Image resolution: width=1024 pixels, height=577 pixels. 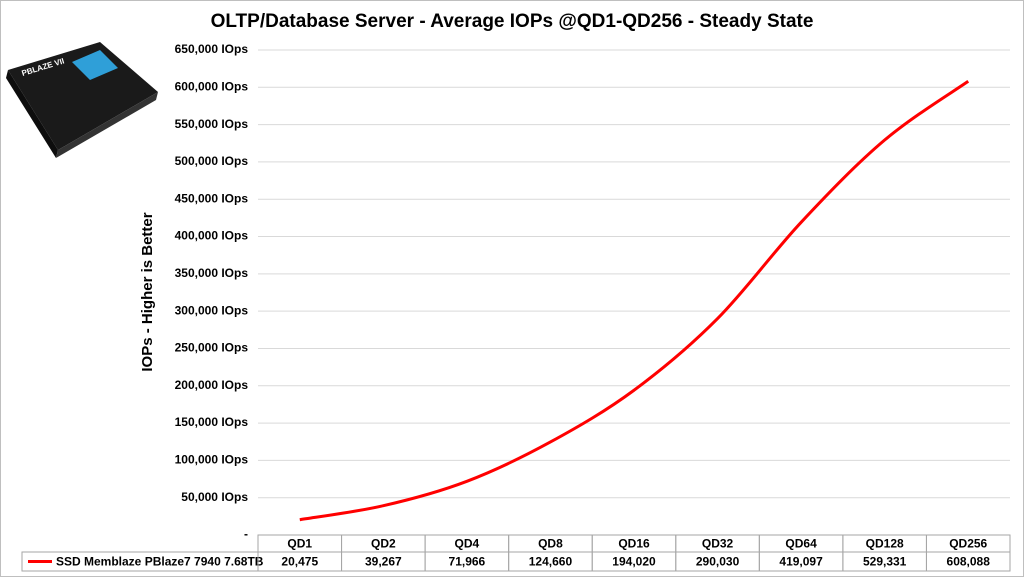 What do you see at coordinates (212, 460) in the screenshot?
I see `y-tick-label: 100,000 IOps` at bounding box center [212, 460].